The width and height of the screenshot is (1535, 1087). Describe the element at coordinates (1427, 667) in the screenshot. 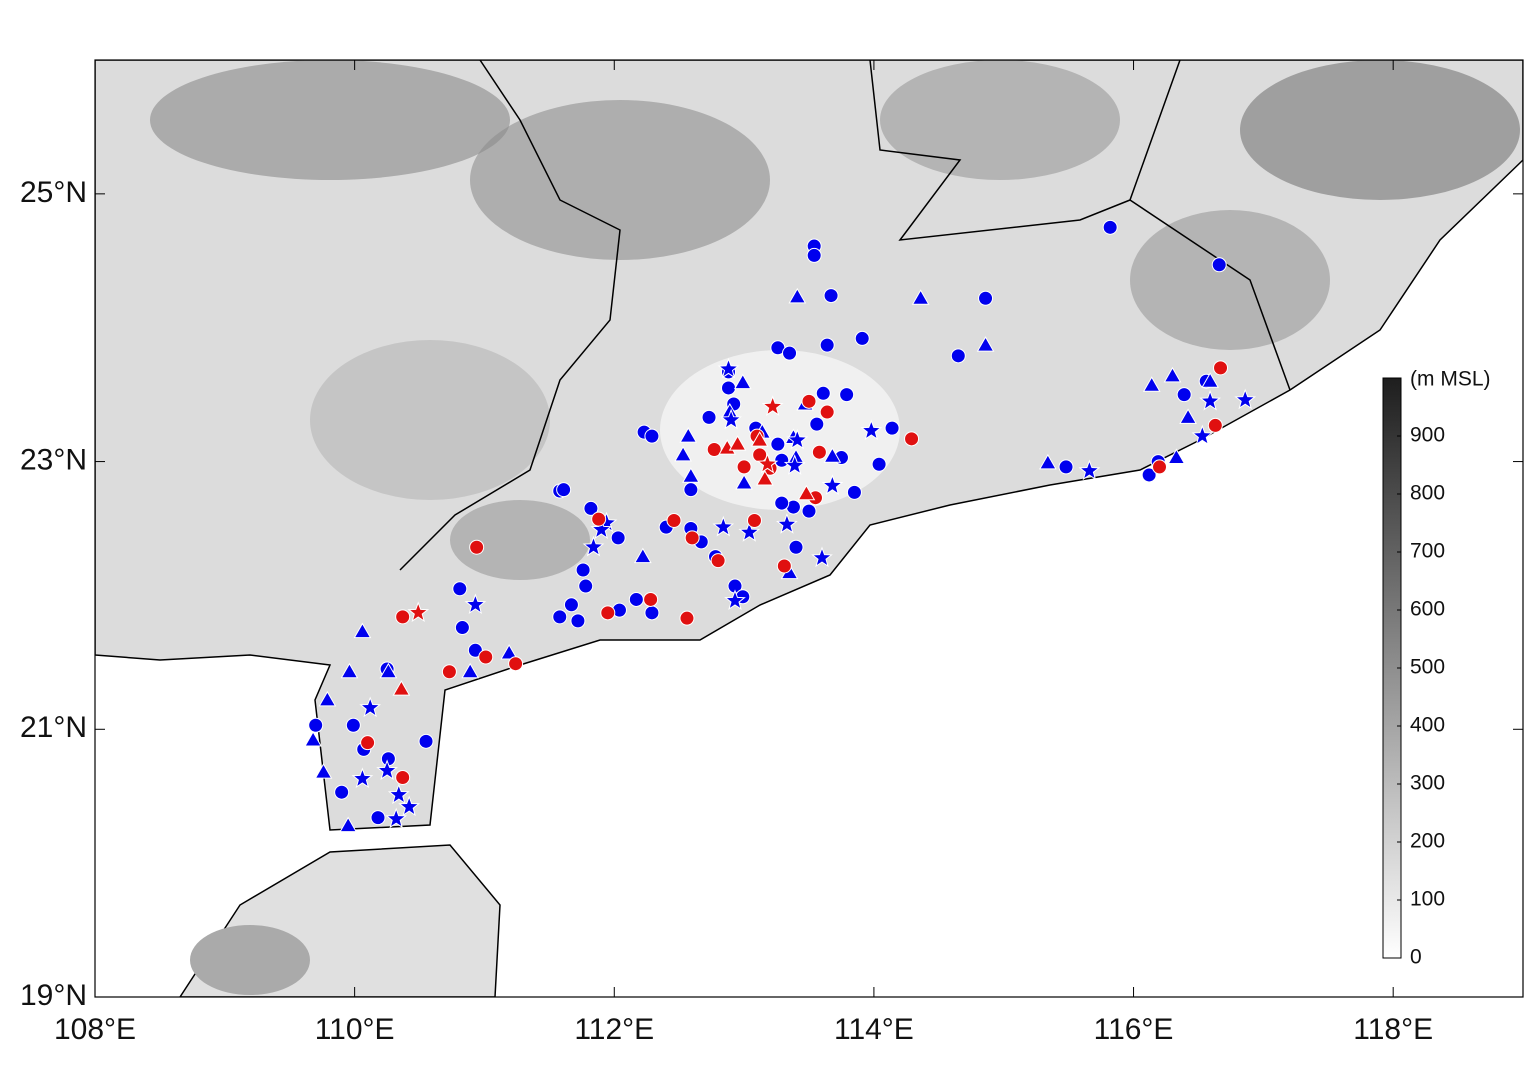

I see `colorbar-tick-label: 500` at that location.